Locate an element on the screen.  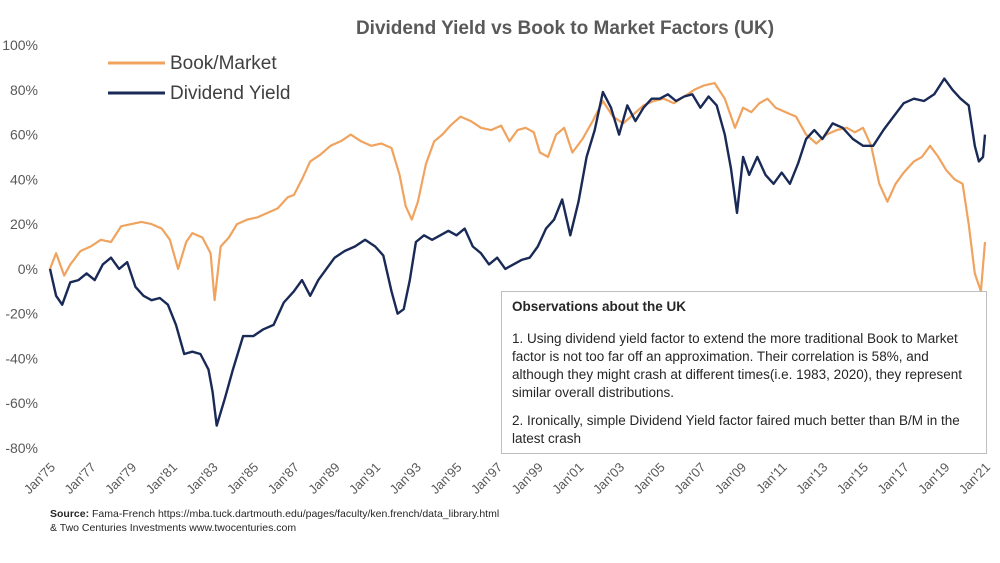
y-tick-label: 40% is located at coordinates (24, 179).